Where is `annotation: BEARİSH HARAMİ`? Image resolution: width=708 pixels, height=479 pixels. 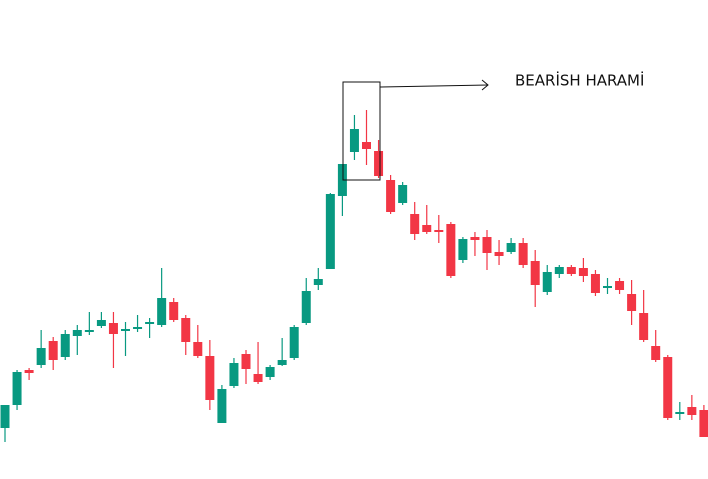 annotation: BEARİSH HARAMİ is located at coordinates (579, 80).